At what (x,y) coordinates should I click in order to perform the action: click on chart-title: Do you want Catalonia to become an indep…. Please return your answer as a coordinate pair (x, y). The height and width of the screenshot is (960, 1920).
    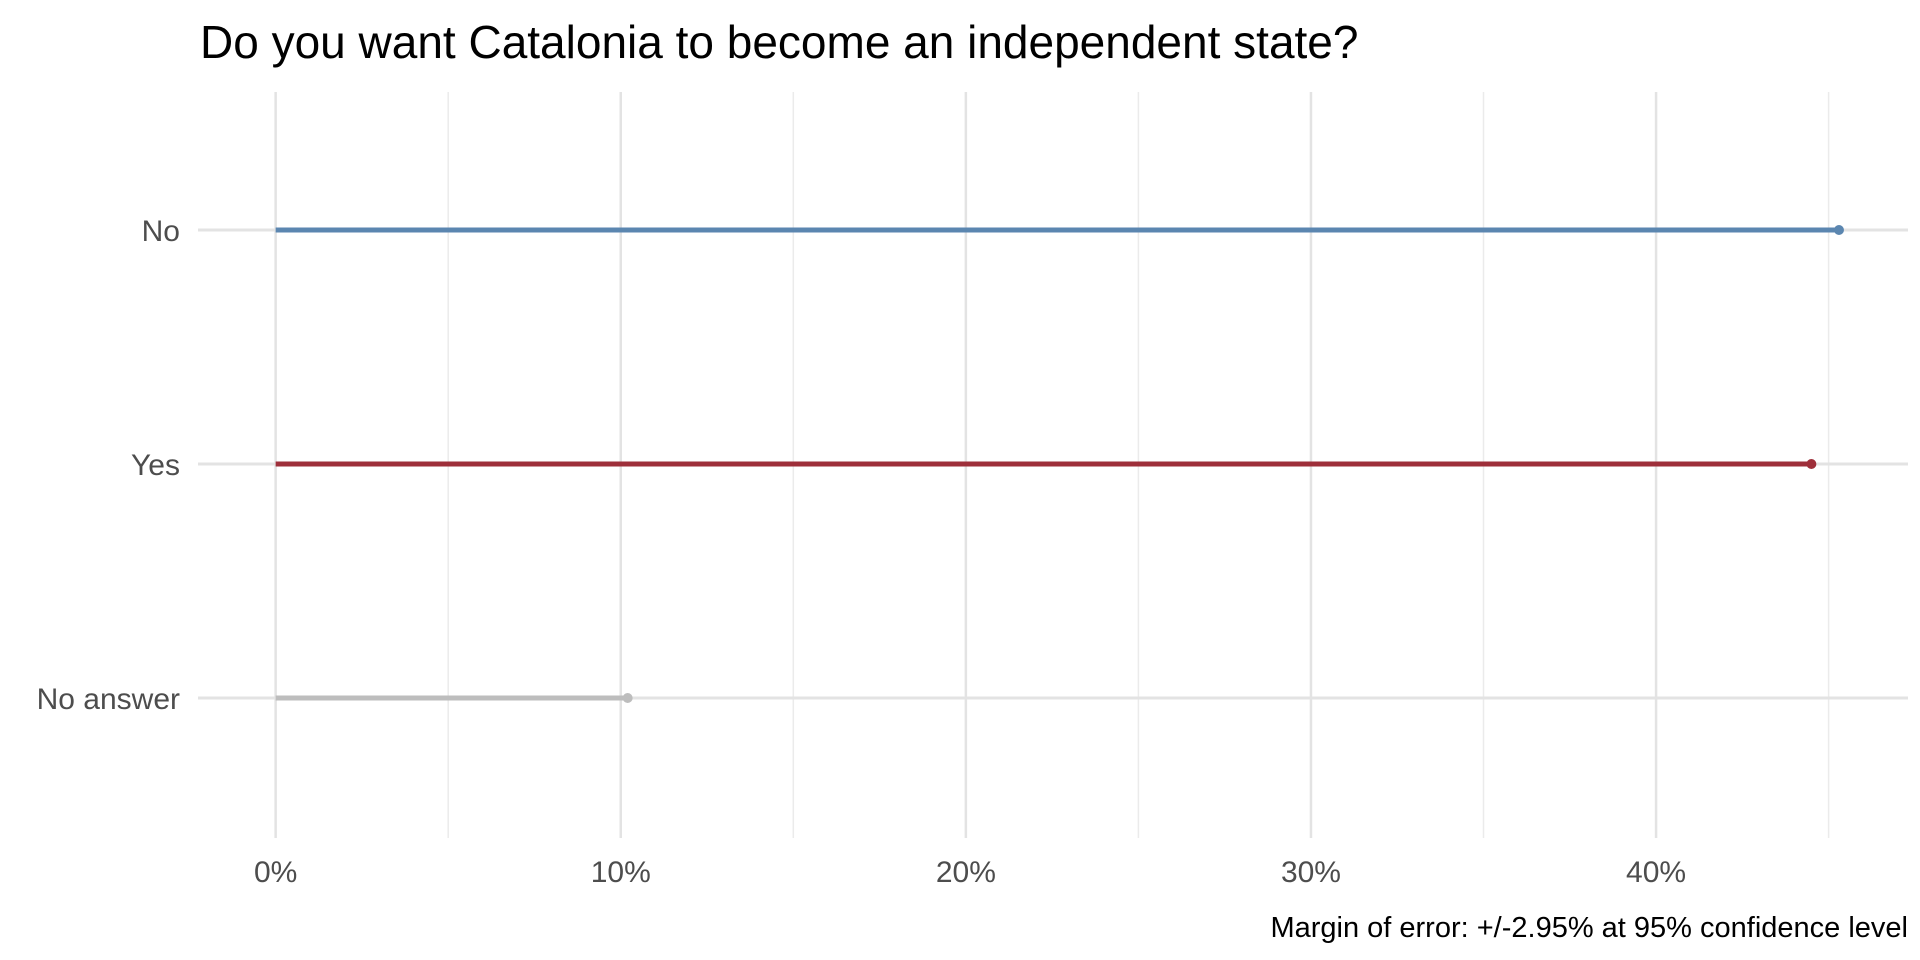
    Looking at the image, I should click on (779, 42).